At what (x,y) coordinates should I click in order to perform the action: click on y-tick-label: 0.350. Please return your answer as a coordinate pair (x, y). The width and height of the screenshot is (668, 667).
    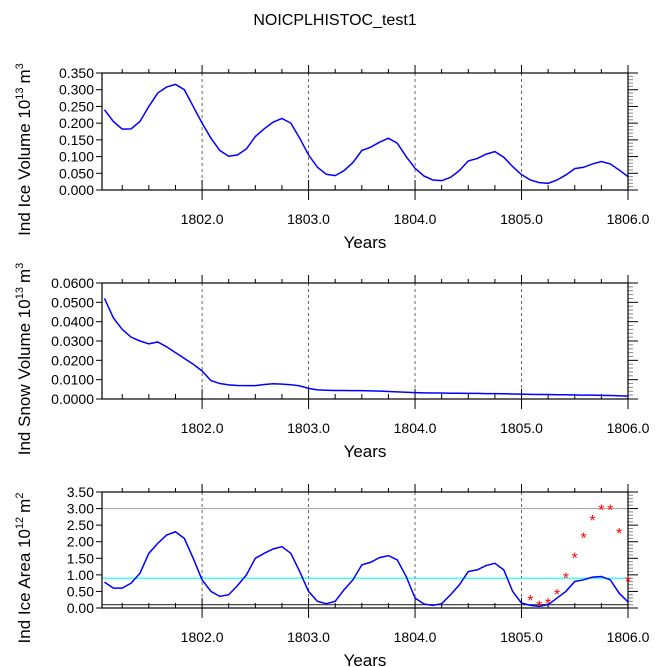
    Looking at the image, I should click on (76, 73).